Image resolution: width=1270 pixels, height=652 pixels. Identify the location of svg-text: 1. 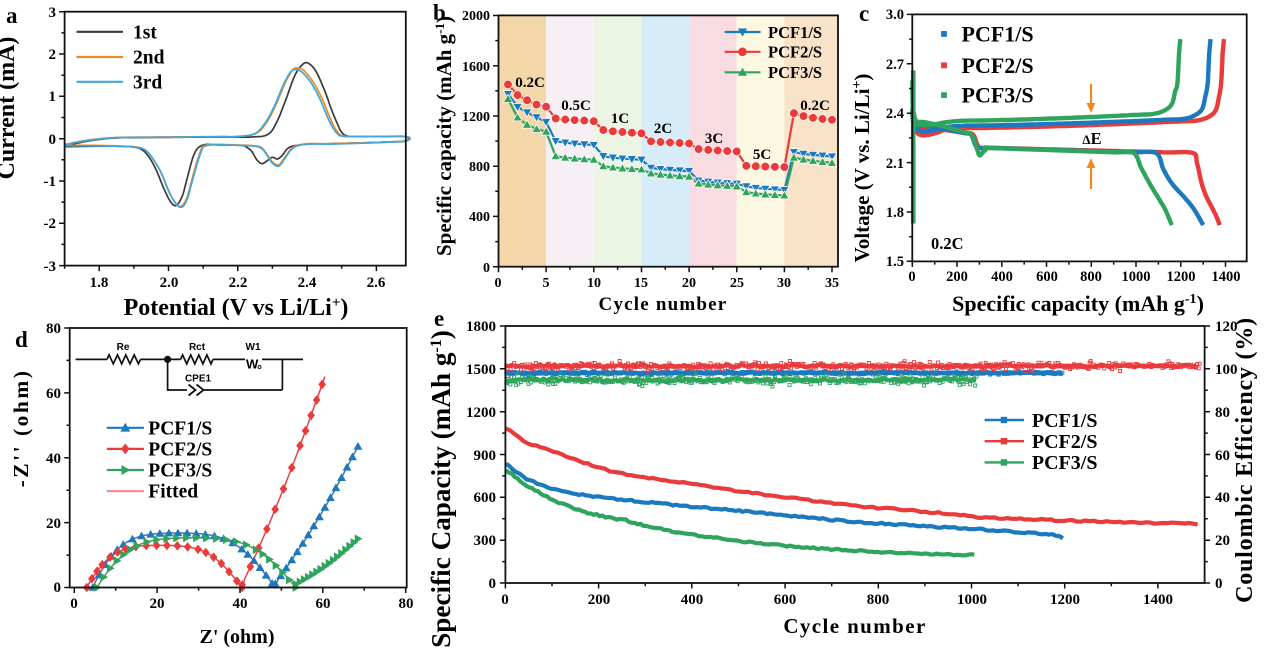
(53, 97).